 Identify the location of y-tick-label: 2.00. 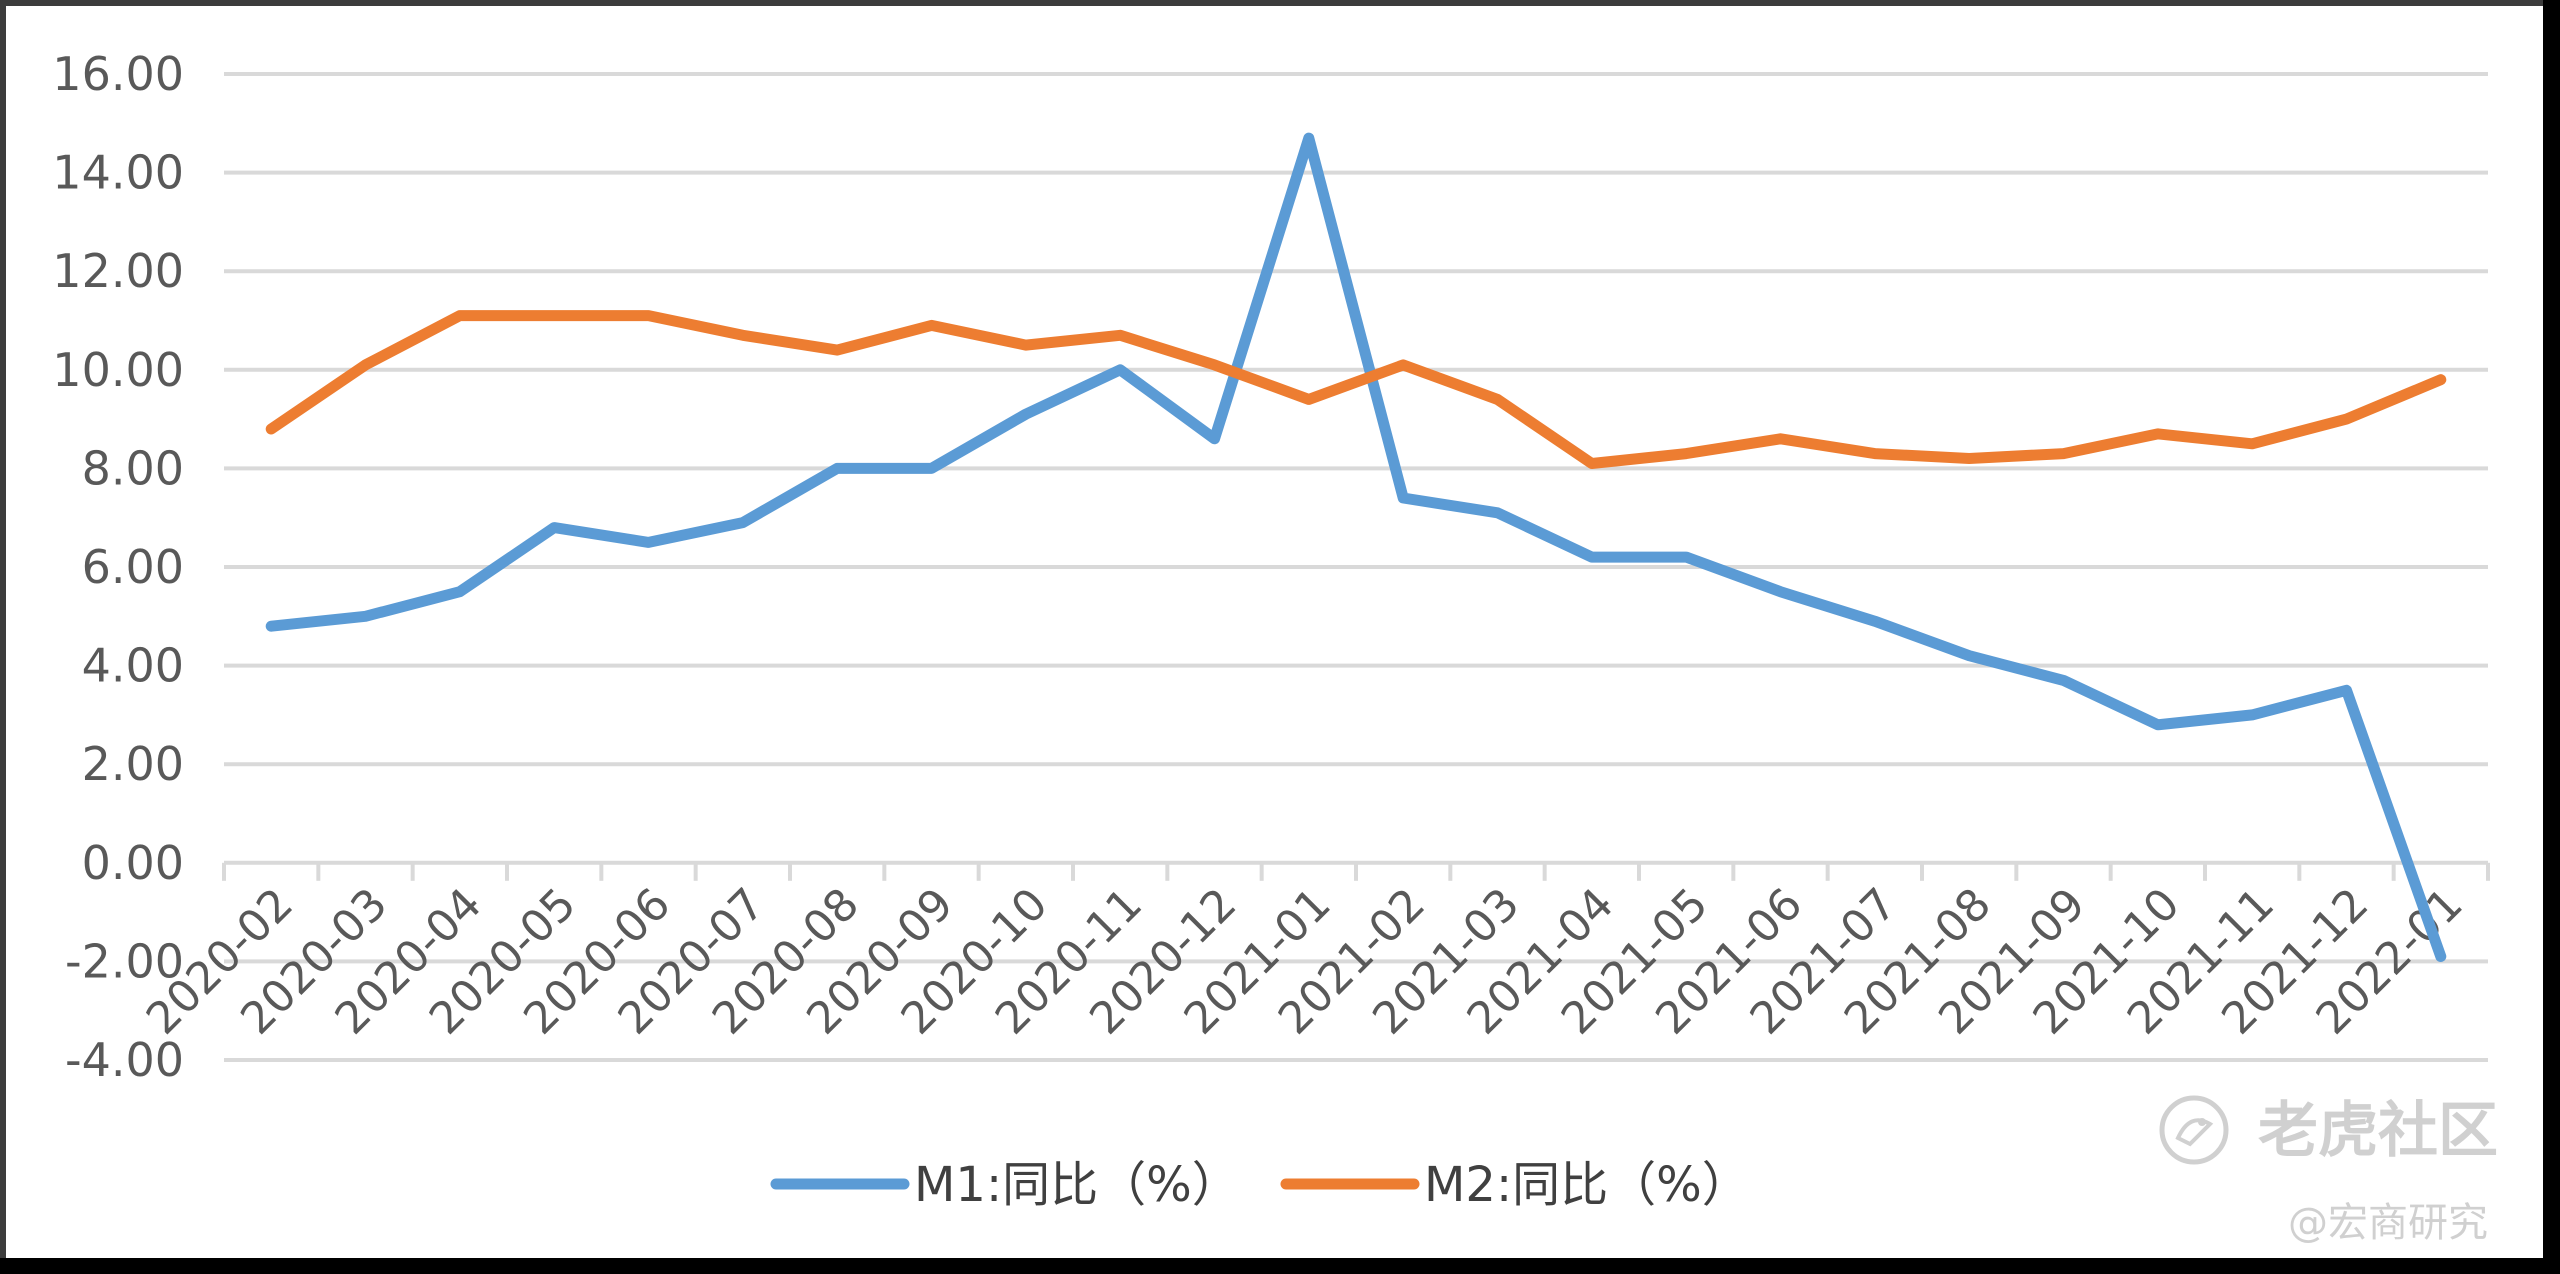
(133, 764).